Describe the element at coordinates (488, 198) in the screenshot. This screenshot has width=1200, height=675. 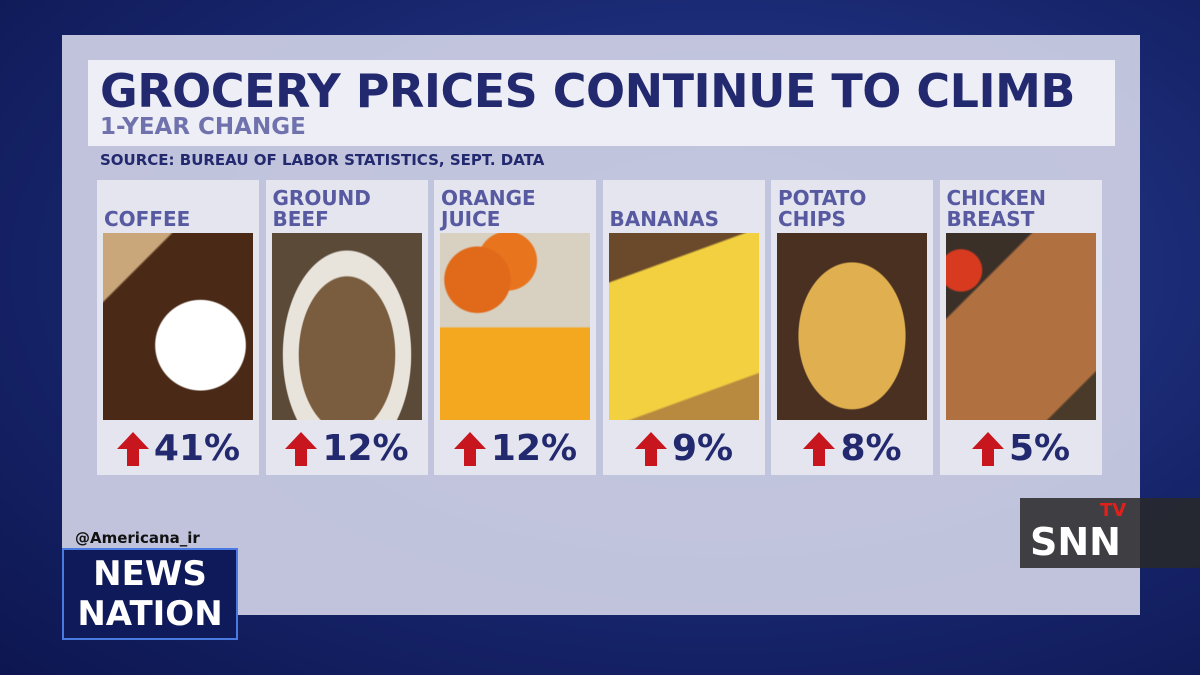
I see `name-line: ORANGE` at that location.